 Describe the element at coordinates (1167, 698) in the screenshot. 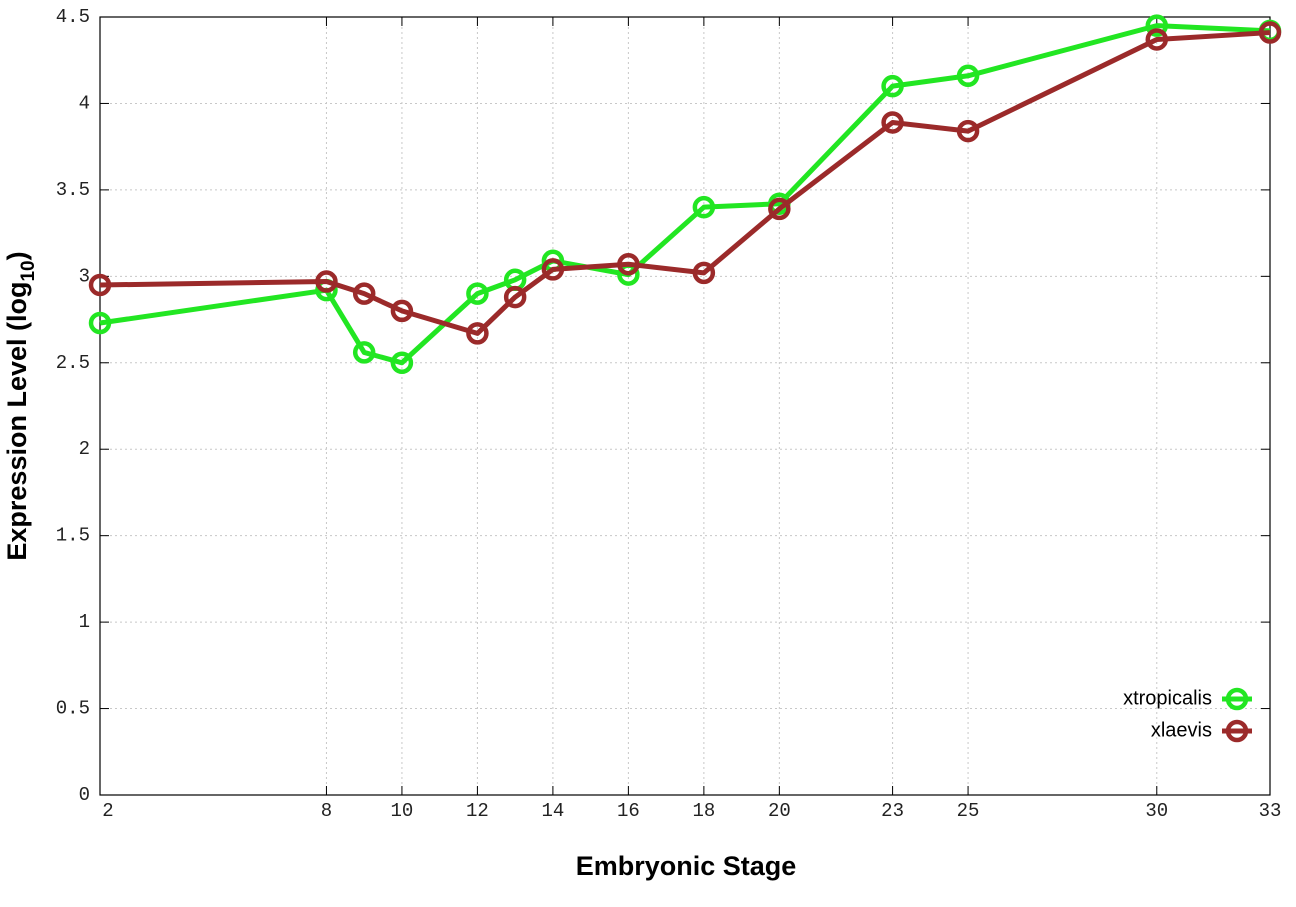

I see `legend-label: xtropicalis` at that location.